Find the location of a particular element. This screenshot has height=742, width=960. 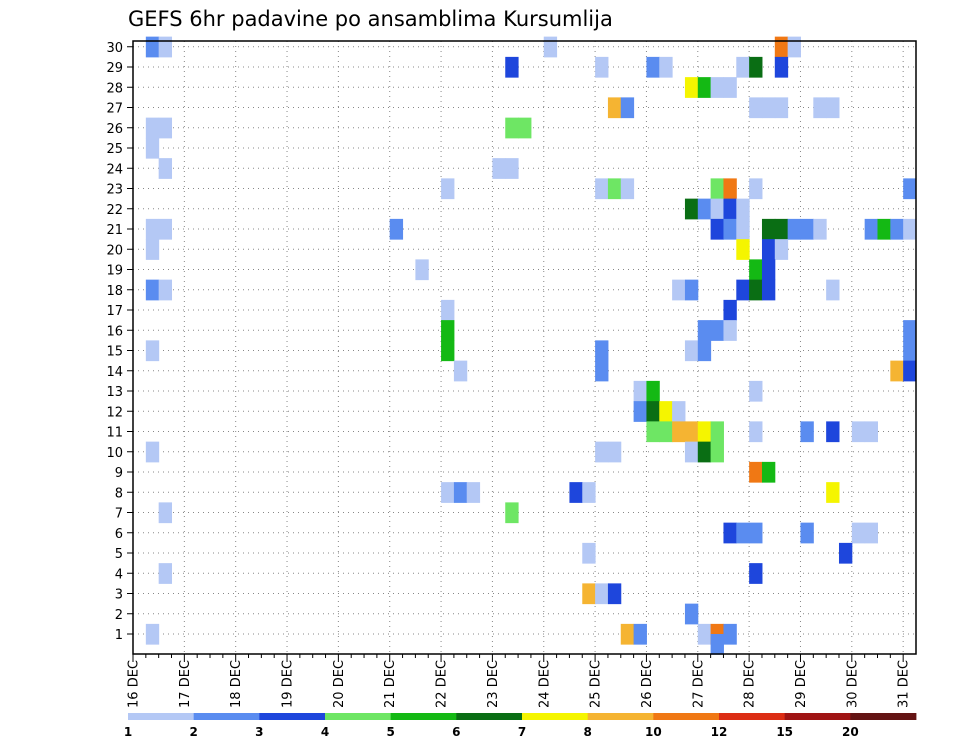

y-tick-label: 10 is located at coordinates (114, 453).